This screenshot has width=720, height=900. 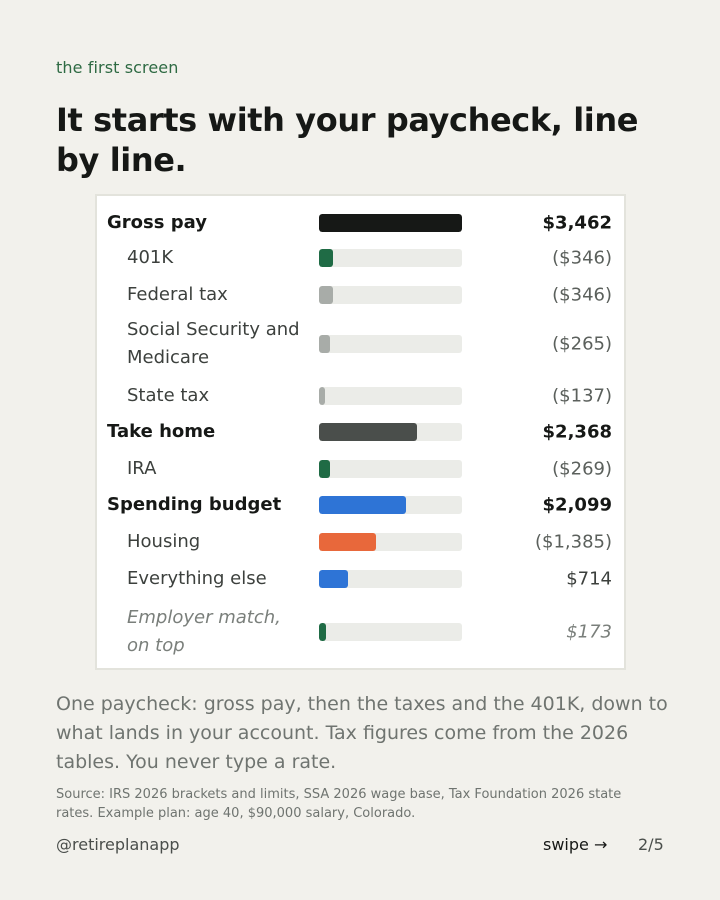 What do you see at coordinates (577, 505) in the screenshot?
I see `row-amount: $2,099` at bounding box center [577, 505].